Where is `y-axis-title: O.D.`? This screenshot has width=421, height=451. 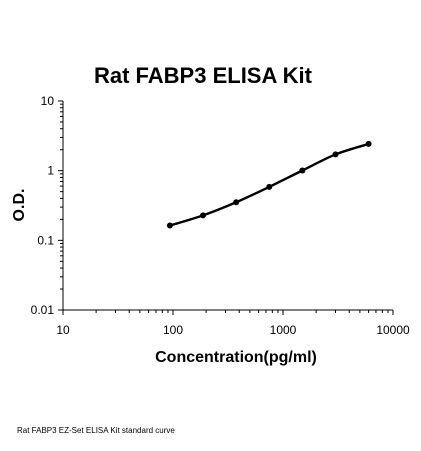 y-axis-title: O.D. is located at coordinates (19, 205).